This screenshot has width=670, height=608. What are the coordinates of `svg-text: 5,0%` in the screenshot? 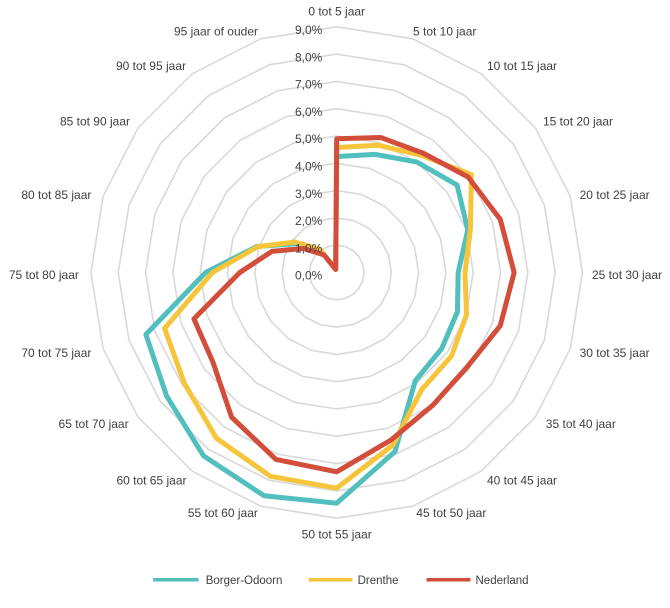 It's located at (309, 139).